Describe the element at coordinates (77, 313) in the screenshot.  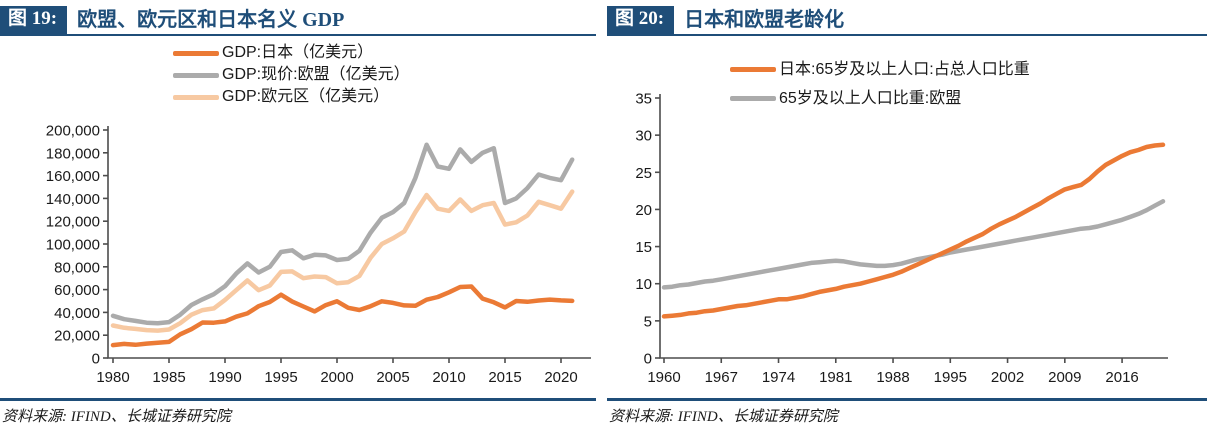
I see `y-tick-label: 40,000` at that location.